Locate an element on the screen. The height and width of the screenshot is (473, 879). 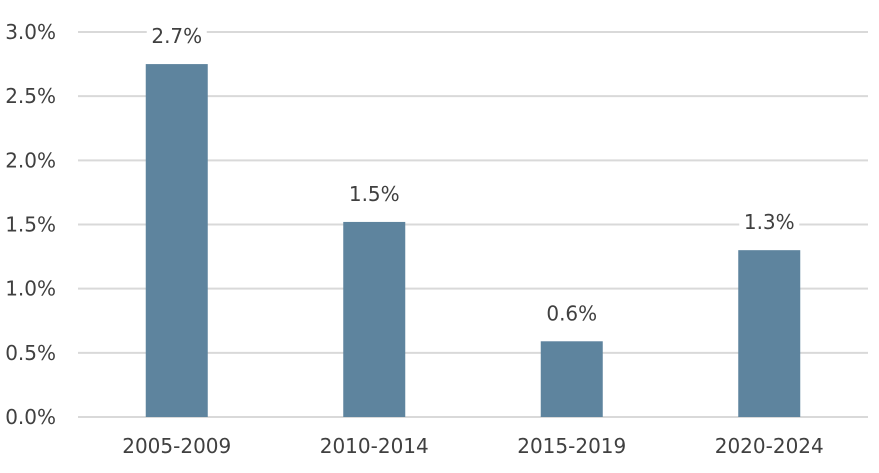
y-tick-label: 3.0% is located at coordinates (30, 32).